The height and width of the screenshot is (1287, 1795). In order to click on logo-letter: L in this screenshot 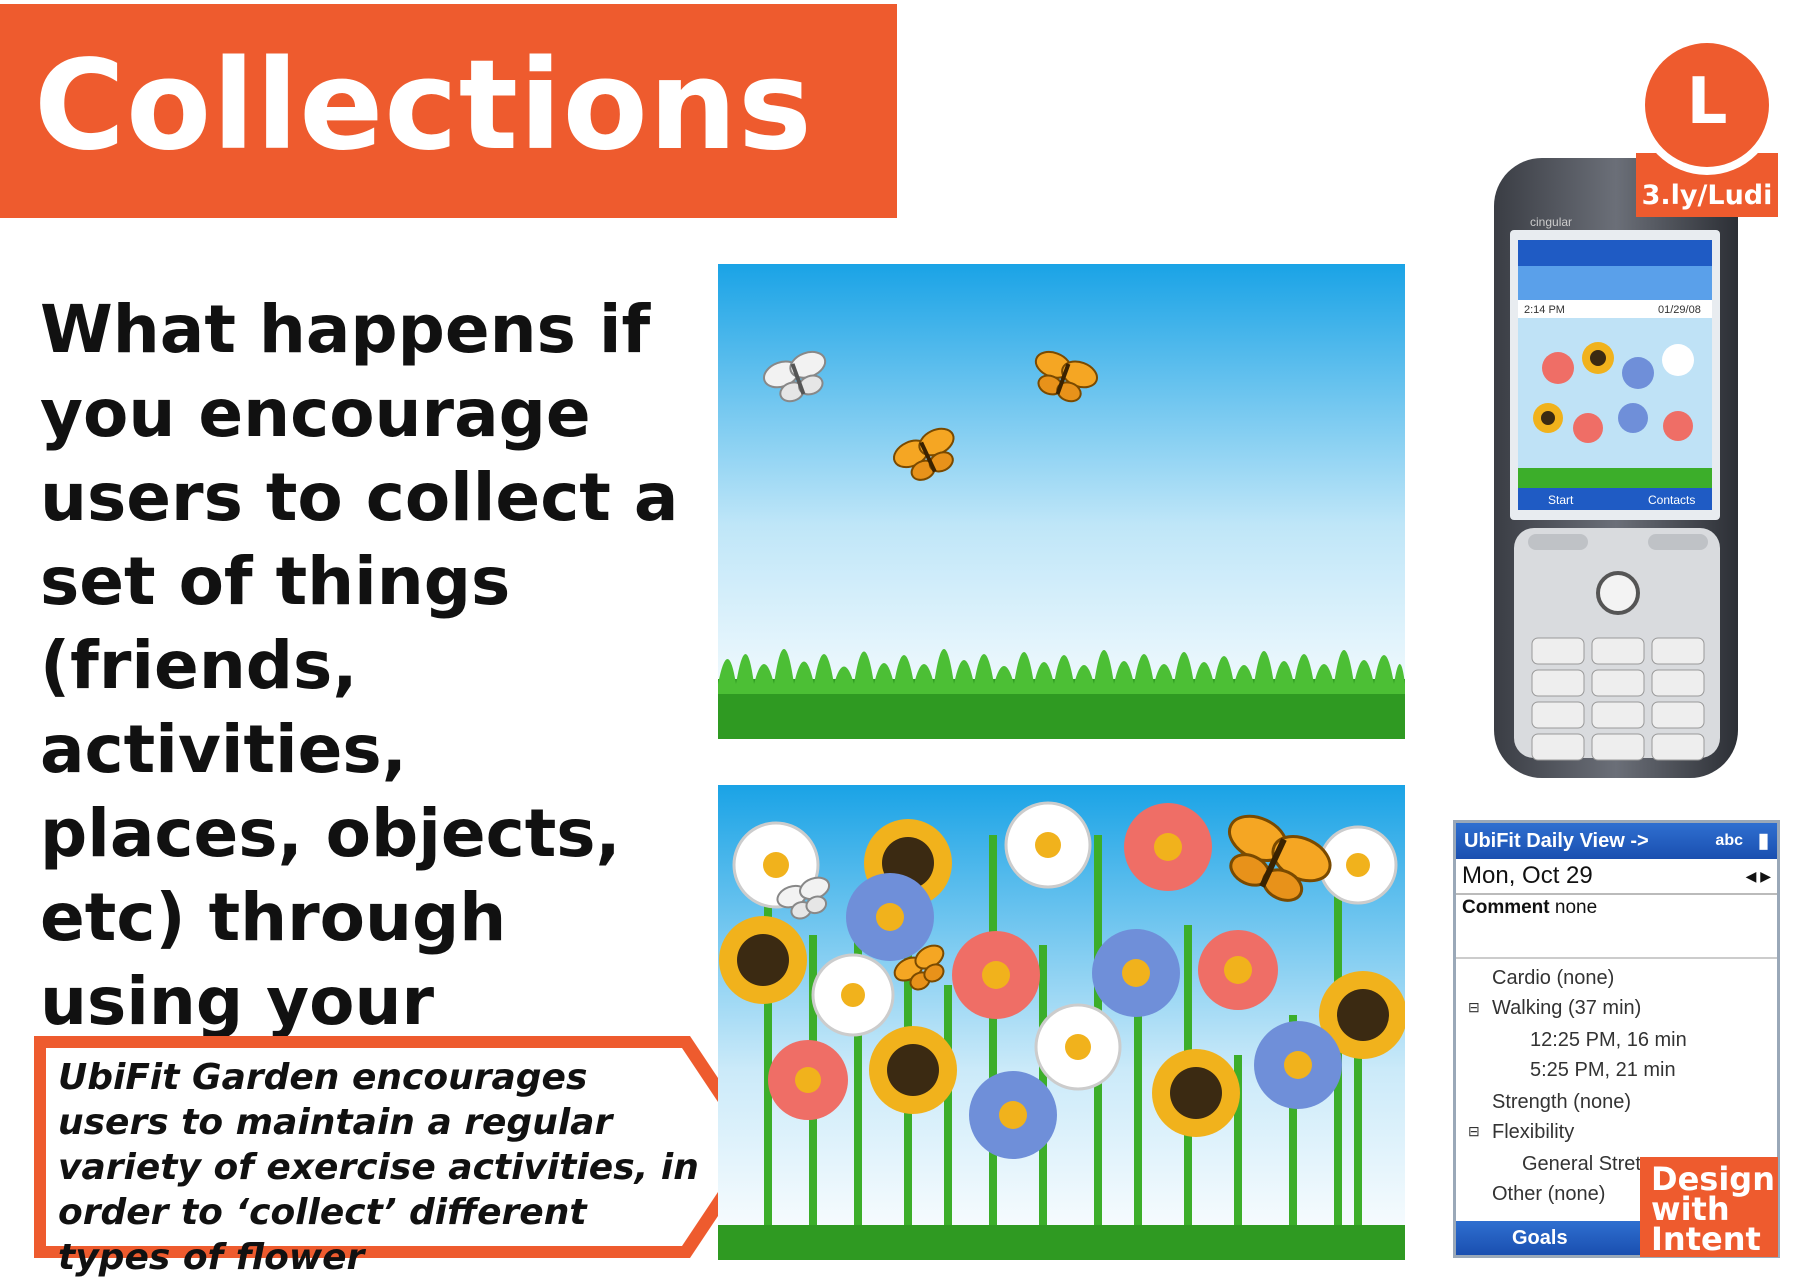, I will do `click(1707, 102)`.